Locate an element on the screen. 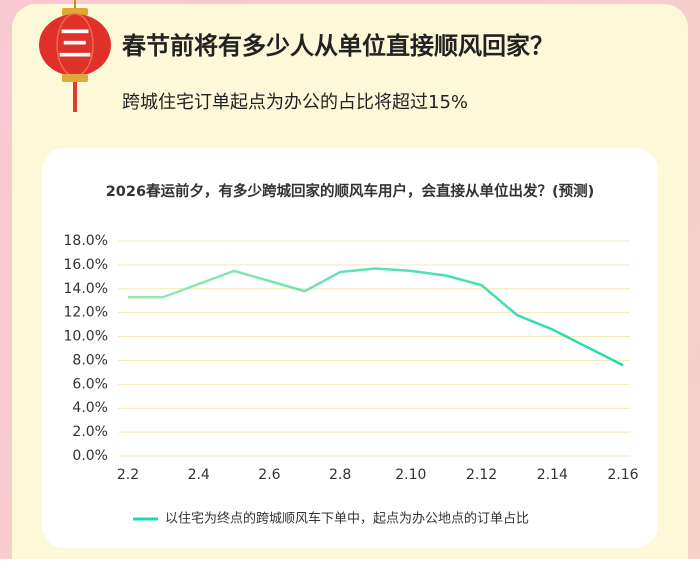 Image resolution: width=700 pixels, height=563 pixels. x-tick-label: 2.14 is located at coordinates (552, 475).